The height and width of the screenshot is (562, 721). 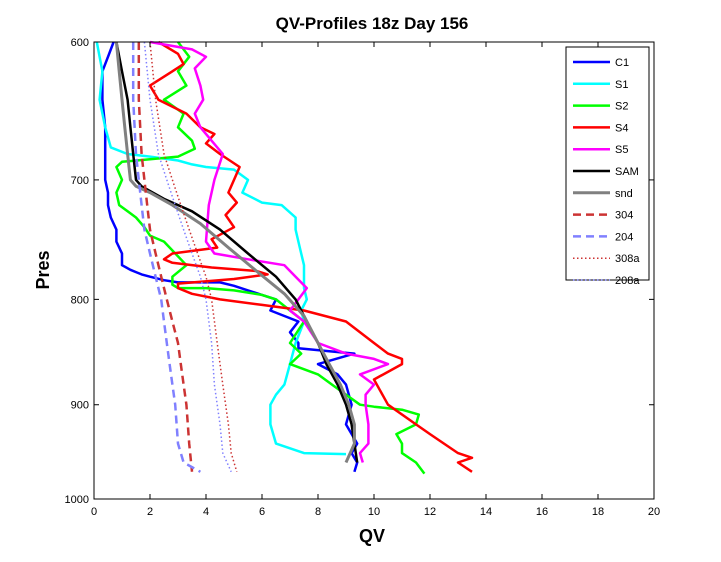 What do you see at coordinates (80, 43) in the screenshot?
I see `y-tick-label: 600` at bounding box center [80, 43].